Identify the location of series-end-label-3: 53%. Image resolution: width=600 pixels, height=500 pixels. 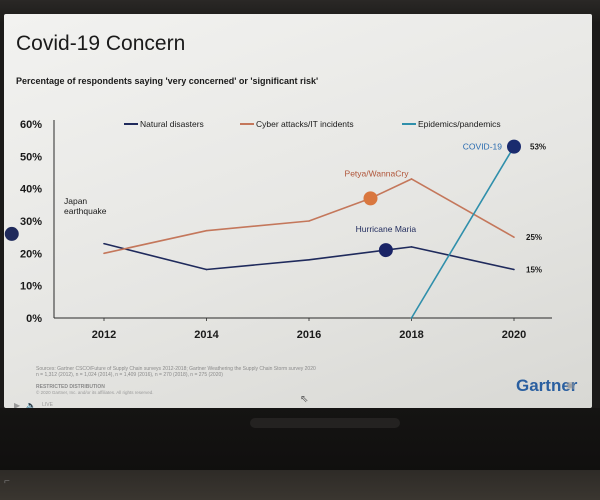
(538, 147).